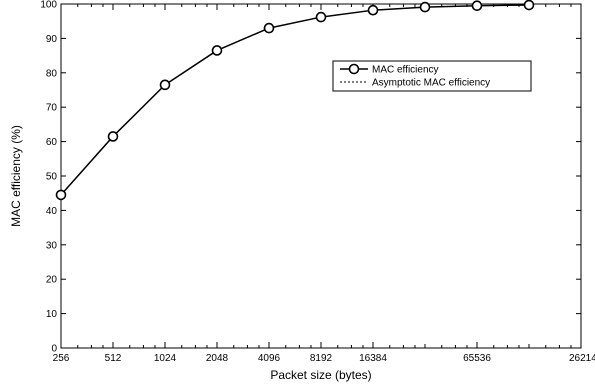 This screenshot has width=595, height=387. I want to click on y-tick-label-2: 20, so click(52, 280).